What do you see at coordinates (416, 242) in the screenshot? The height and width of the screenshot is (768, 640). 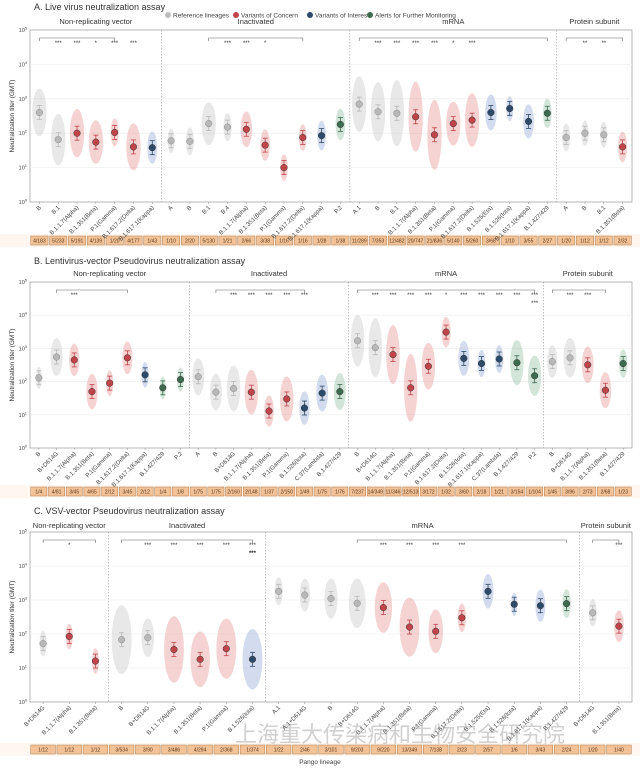 I see `ratio-label: 20/747` at bounding box center [416, 242].